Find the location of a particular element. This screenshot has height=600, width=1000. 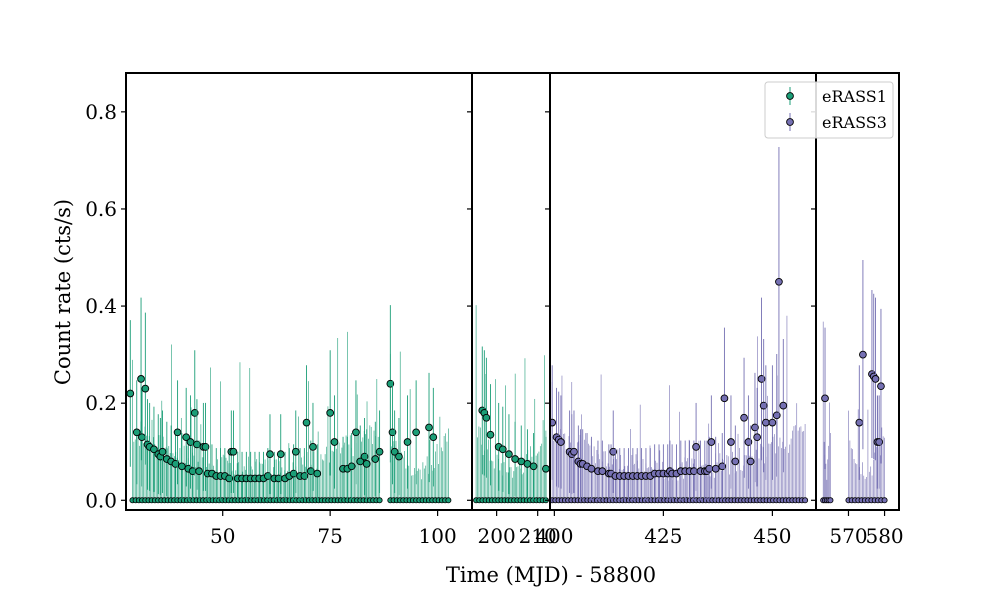

x-tick-label: 450 is located at coordinates (772, 536).